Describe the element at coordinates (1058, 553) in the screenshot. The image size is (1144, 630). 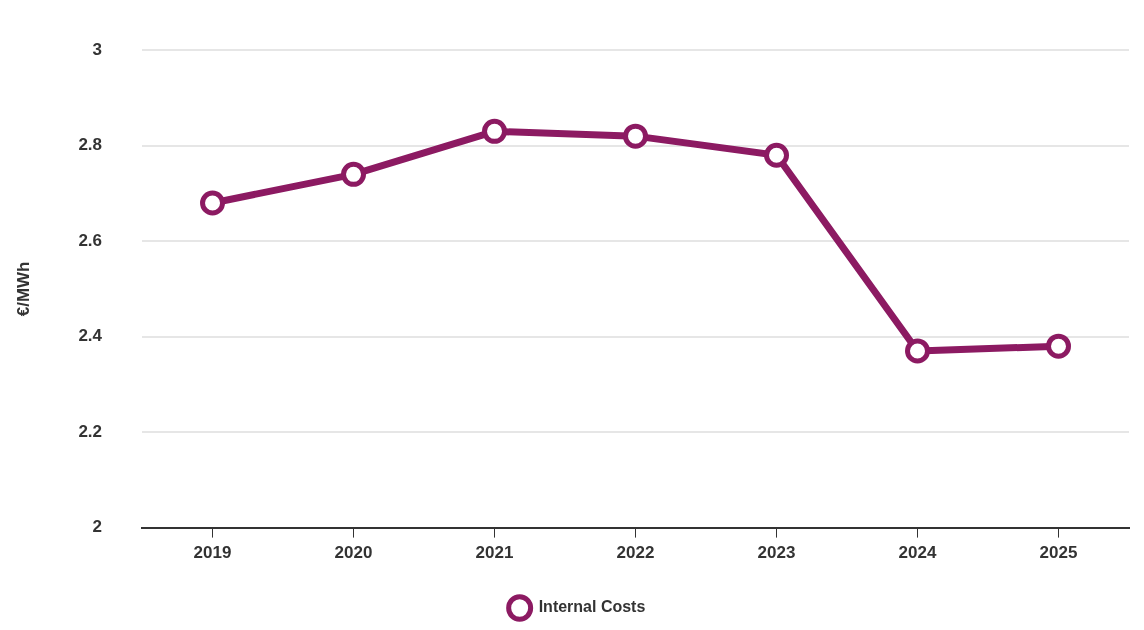
I see `x-tick-label: 2025` at that location.